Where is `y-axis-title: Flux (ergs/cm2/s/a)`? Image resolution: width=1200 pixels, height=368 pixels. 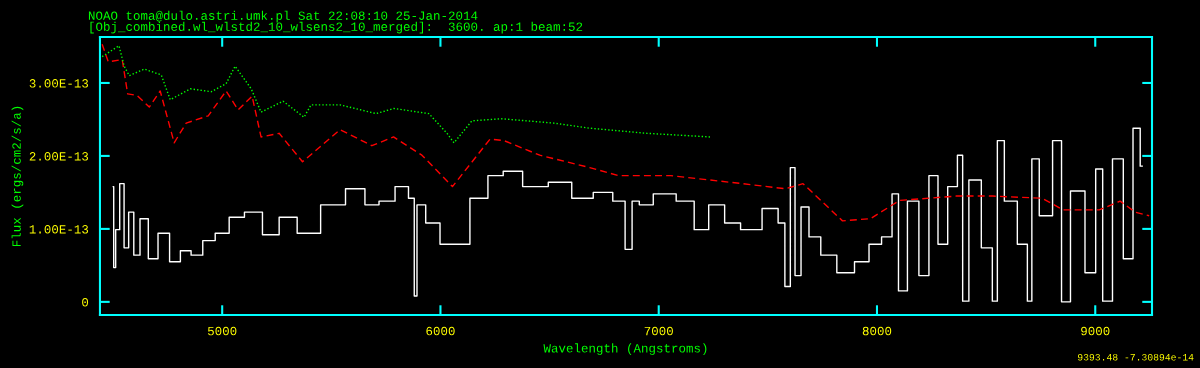
y-axis-title: Flux (ergs/cm2/s/a) is located at coordinates (17, 176).